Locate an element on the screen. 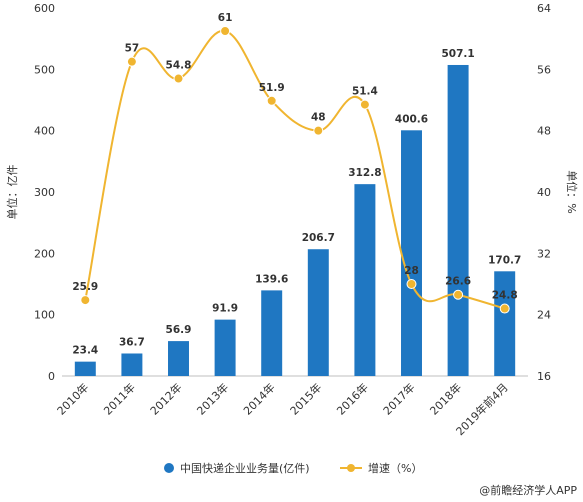  y-right-tick-label: 48 is located at coordinates (544, 131).